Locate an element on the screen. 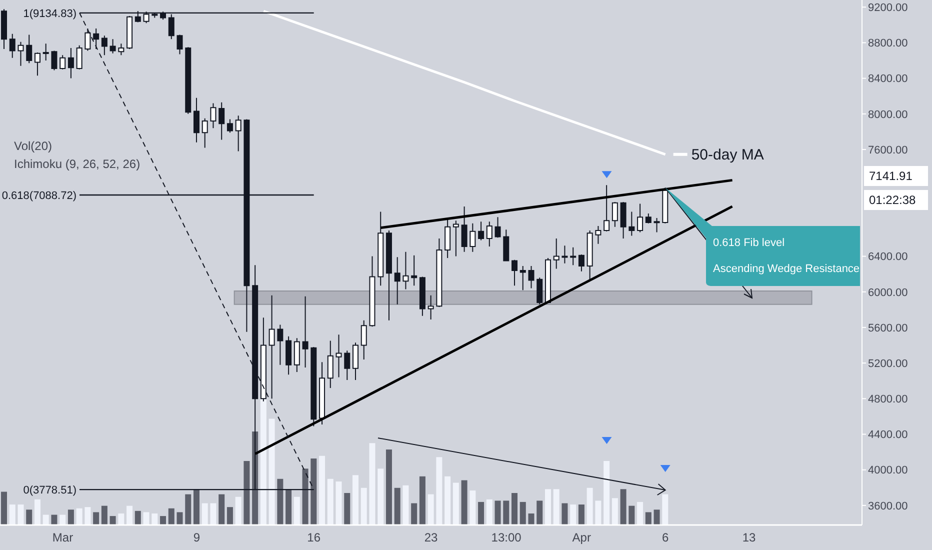 The width and height of the screenshot is (932, 550). y-tick-label: 8000.00 is located at coordinates (888, 114).